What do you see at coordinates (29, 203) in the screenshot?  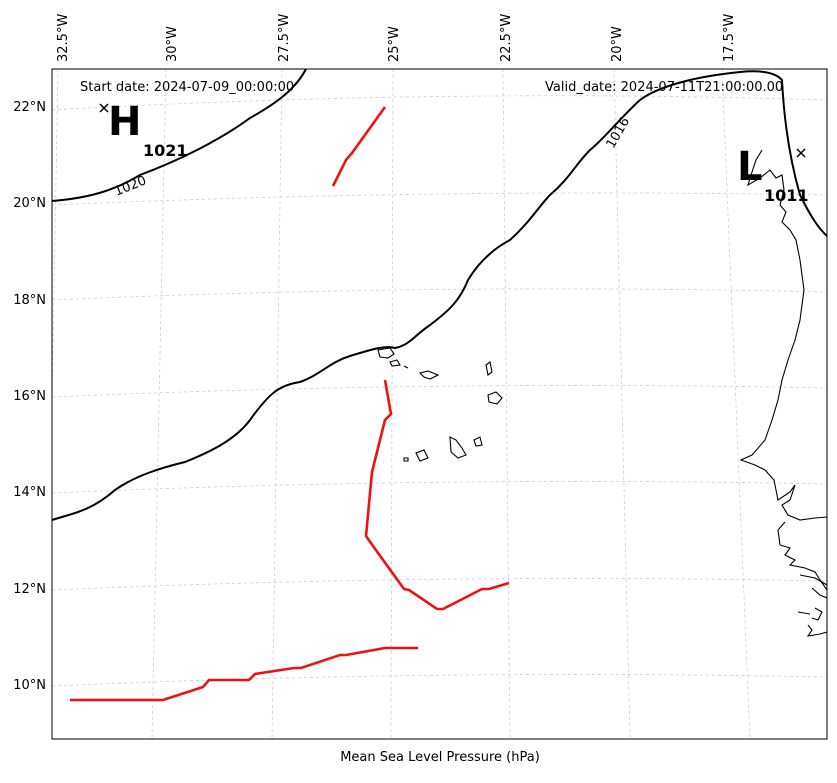 I see `lat-tick-label: 20°N` at bounding box center [29, 203].